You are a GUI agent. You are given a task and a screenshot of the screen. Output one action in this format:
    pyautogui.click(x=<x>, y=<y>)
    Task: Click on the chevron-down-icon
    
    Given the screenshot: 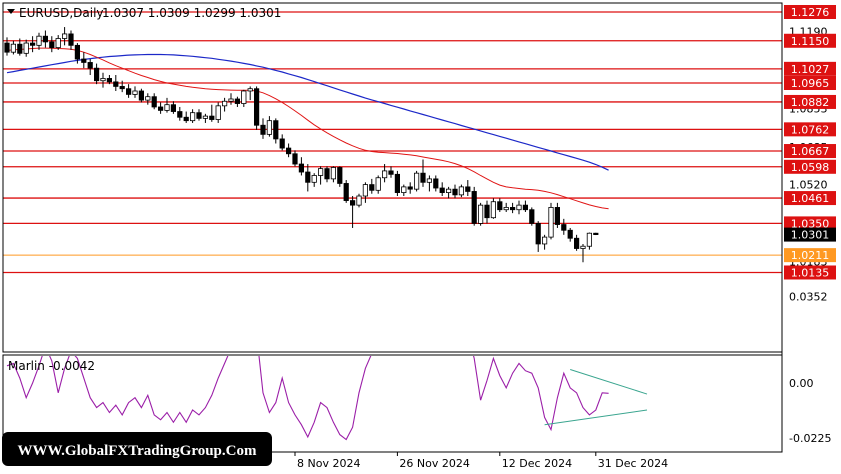 What is the action you would take?
    pyautogui.click(x=11, y=11)
    